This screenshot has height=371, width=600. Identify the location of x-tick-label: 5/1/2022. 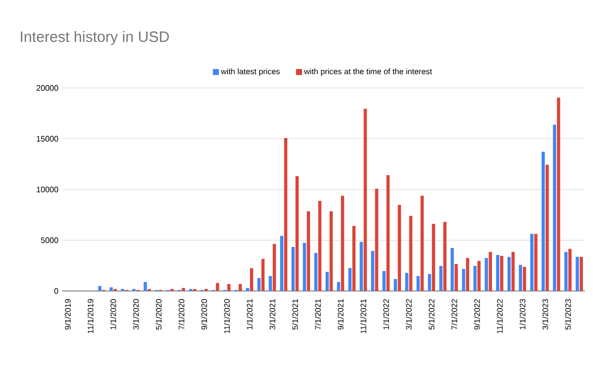
(431, 314).